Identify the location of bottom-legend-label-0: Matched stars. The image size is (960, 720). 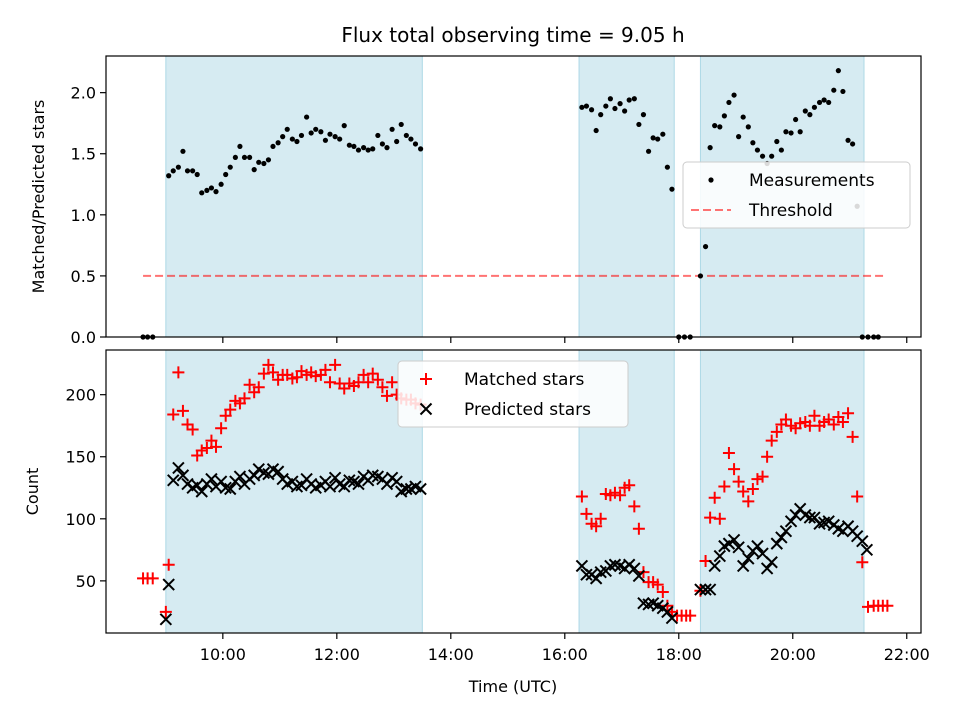
(524, 380).